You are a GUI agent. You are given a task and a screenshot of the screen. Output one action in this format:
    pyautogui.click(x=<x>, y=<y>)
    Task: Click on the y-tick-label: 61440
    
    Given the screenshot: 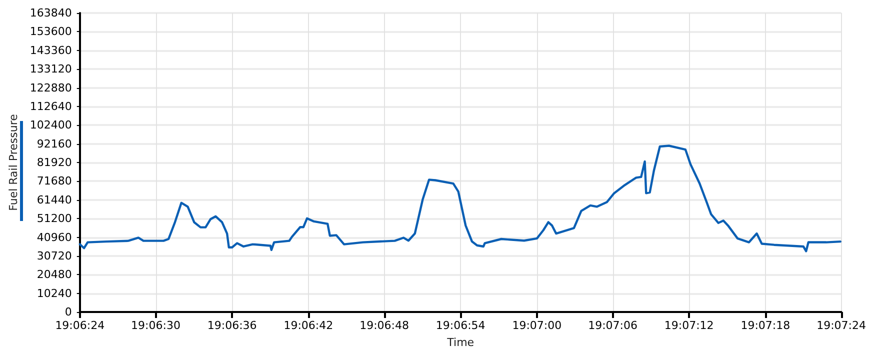 What is the action you would take?
    pyautogui.click(x=54, y=199)
    